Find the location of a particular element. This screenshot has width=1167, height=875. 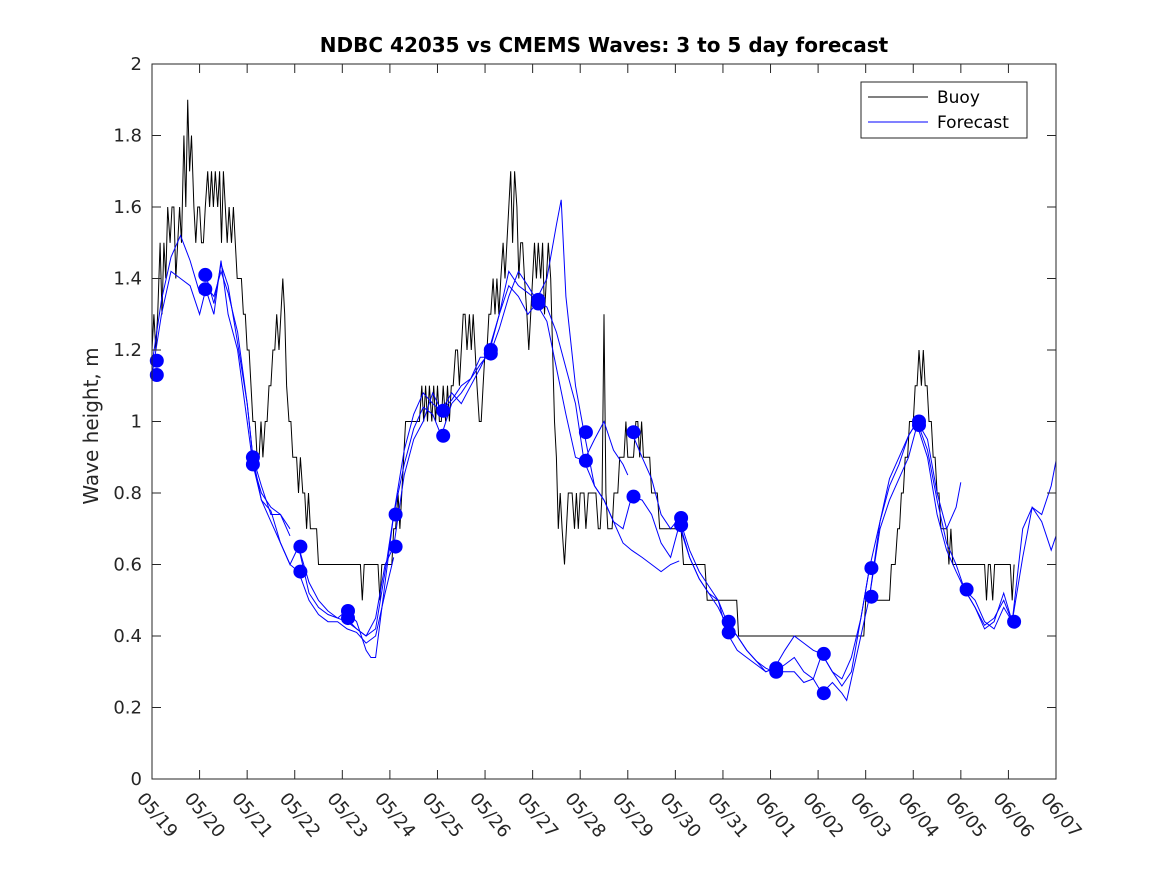

y-axis-label: Wave height, m is located at coordinates (91, 425).